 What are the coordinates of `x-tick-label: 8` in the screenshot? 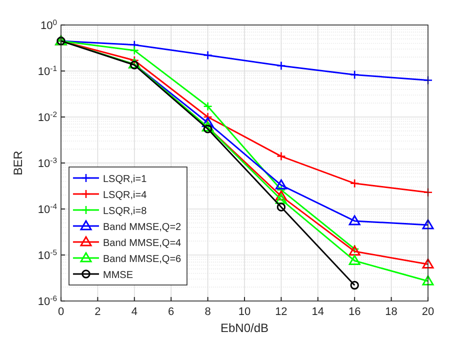 It's located at (207, 312).